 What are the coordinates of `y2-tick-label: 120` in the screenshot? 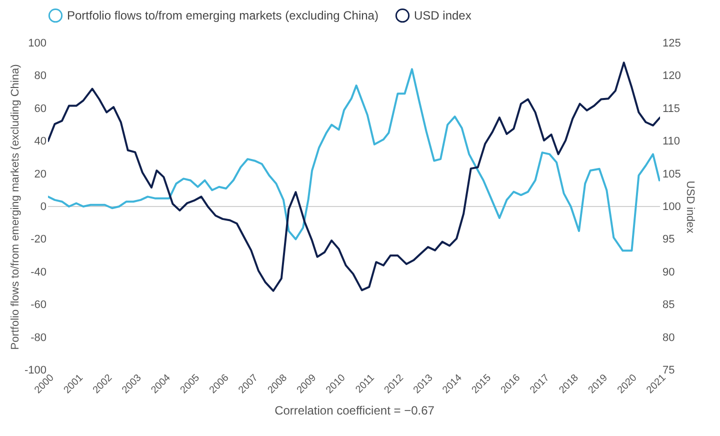 It's located at (671, 76).